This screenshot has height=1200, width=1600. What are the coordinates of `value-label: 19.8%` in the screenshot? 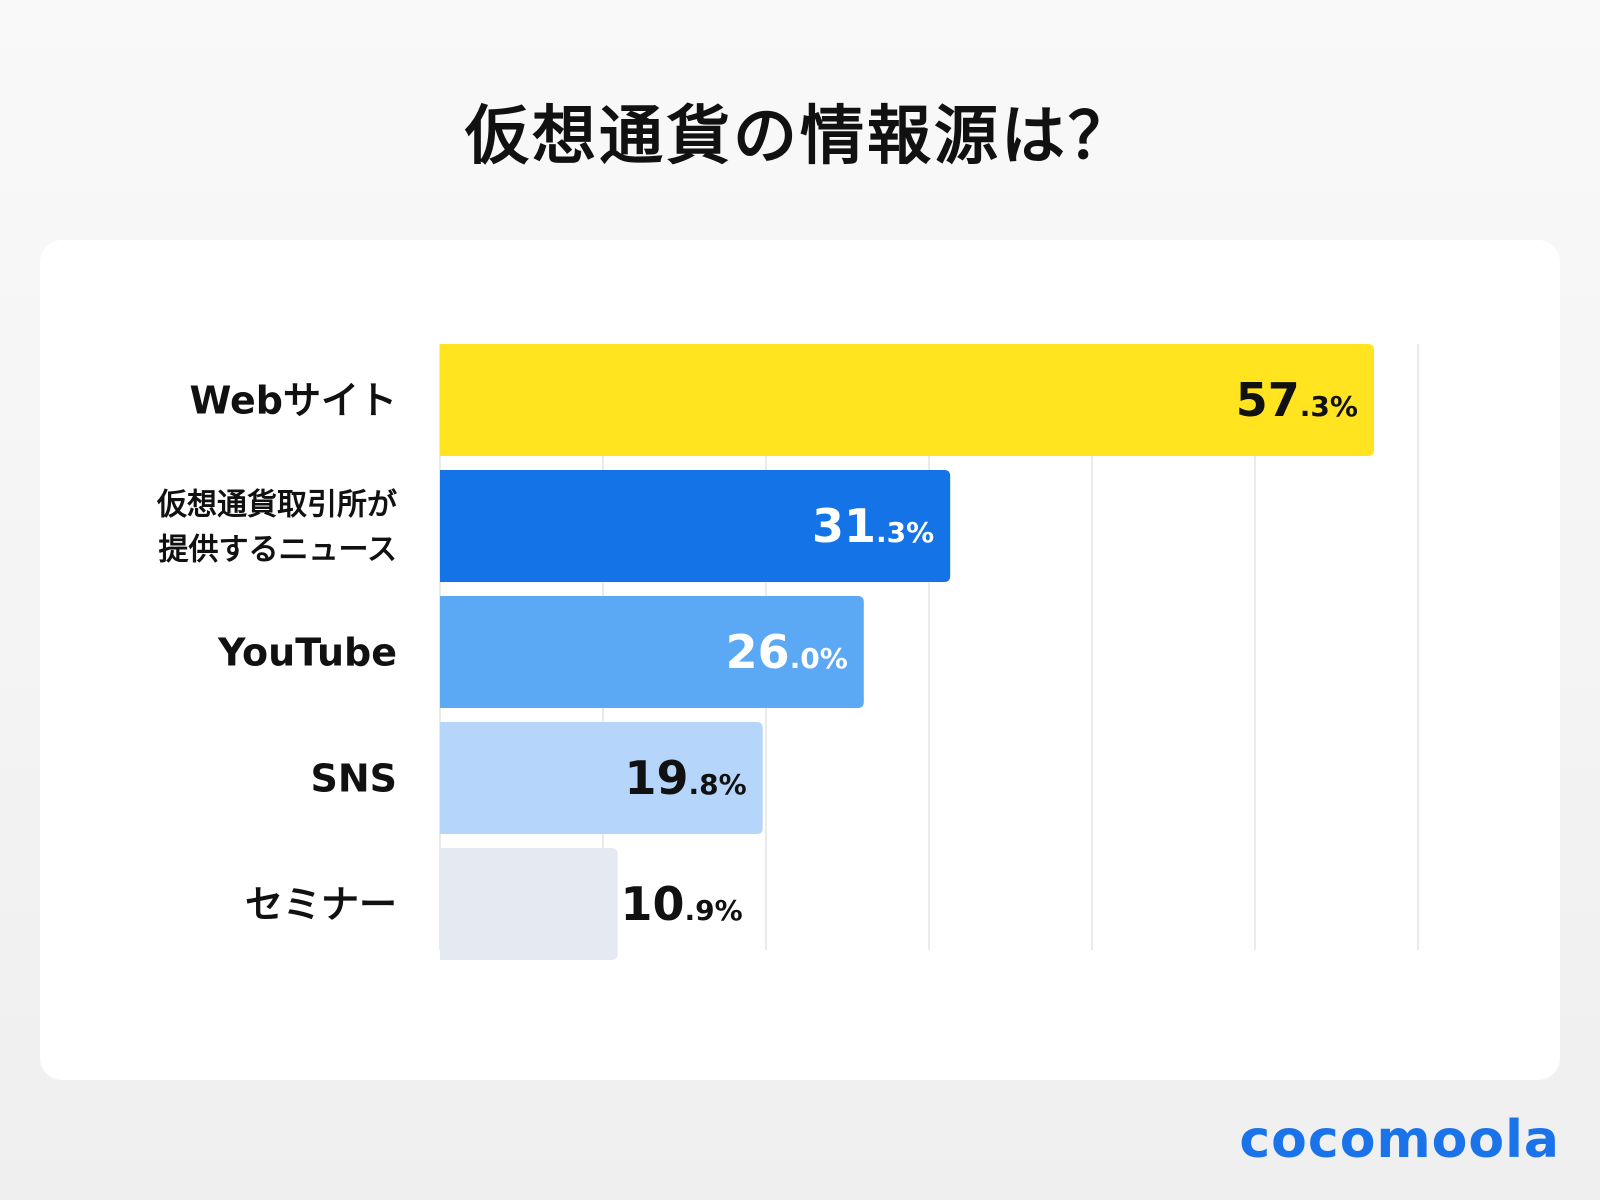 It's located at (686, 778).